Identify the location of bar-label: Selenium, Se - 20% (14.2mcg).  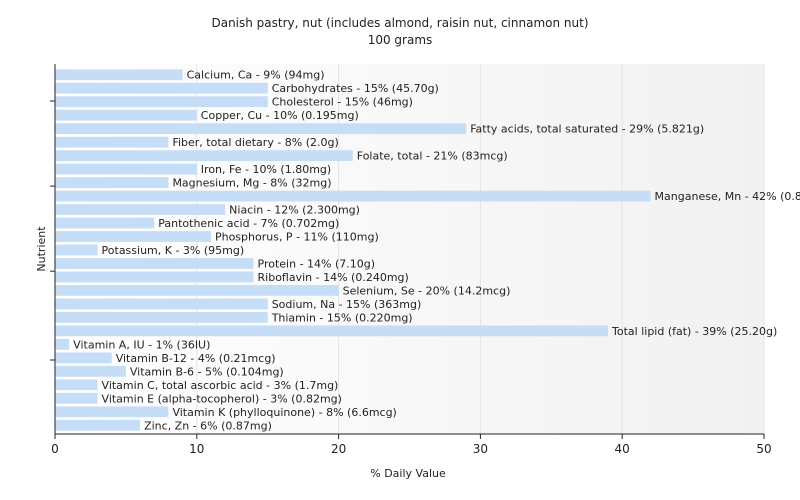
(427, 290).